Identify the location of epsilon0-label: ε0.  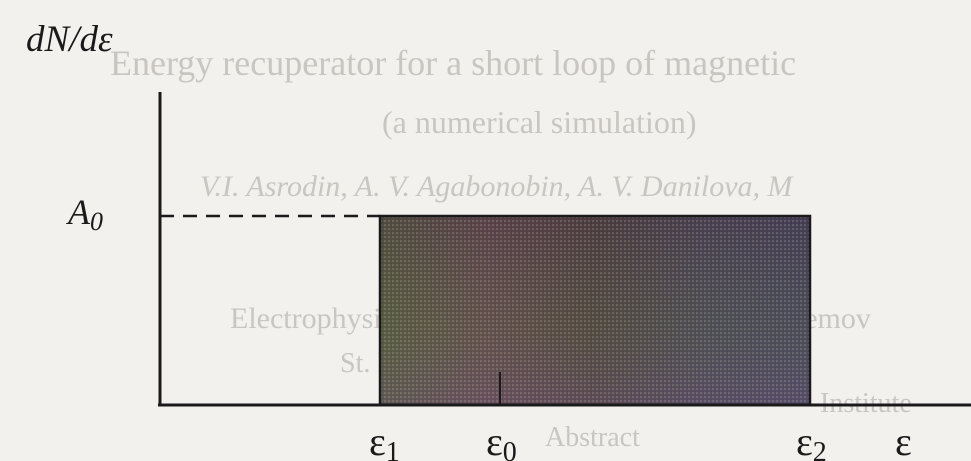
(501, 440).